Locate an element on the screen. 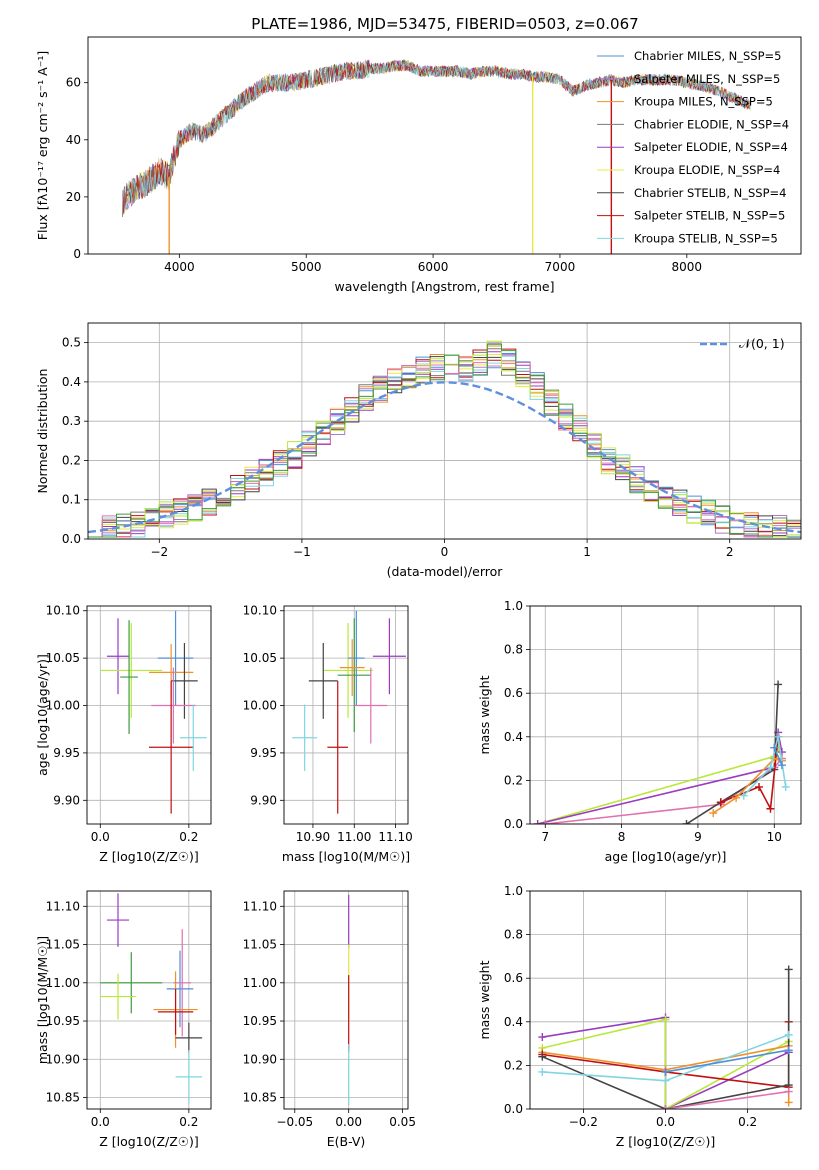 The height and width of the screenshot is (1170, 819). legend-label: Chabrier MILES, N_SSP=5 is located at coordinates (707, 56).